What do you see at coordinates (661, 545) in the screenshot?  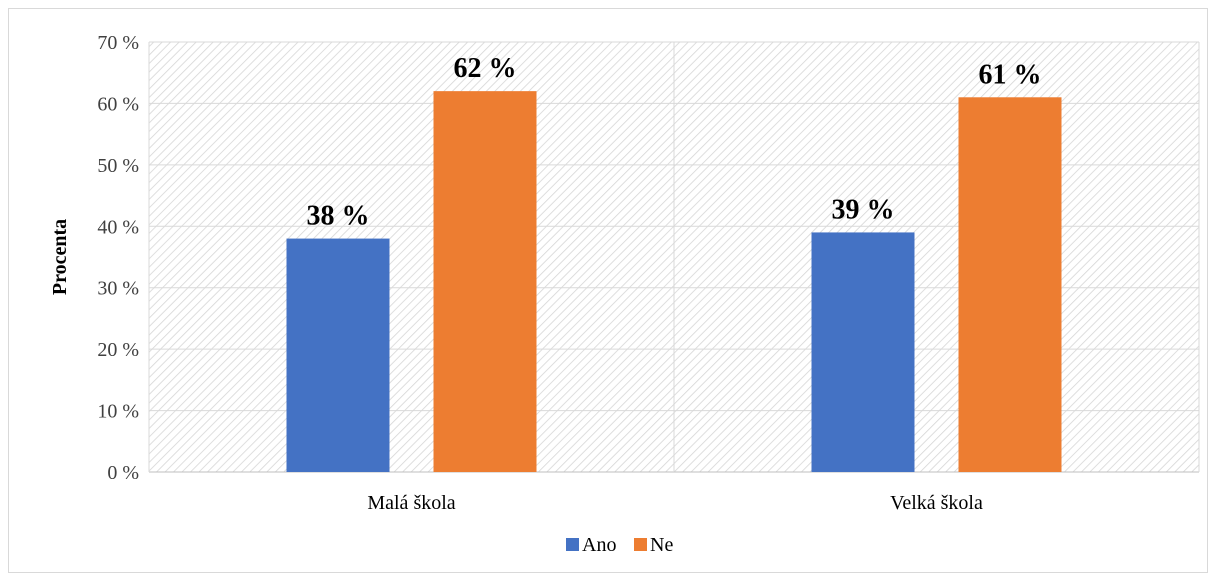 I see `legend-label: Ne` at bounding box center [661, 545].